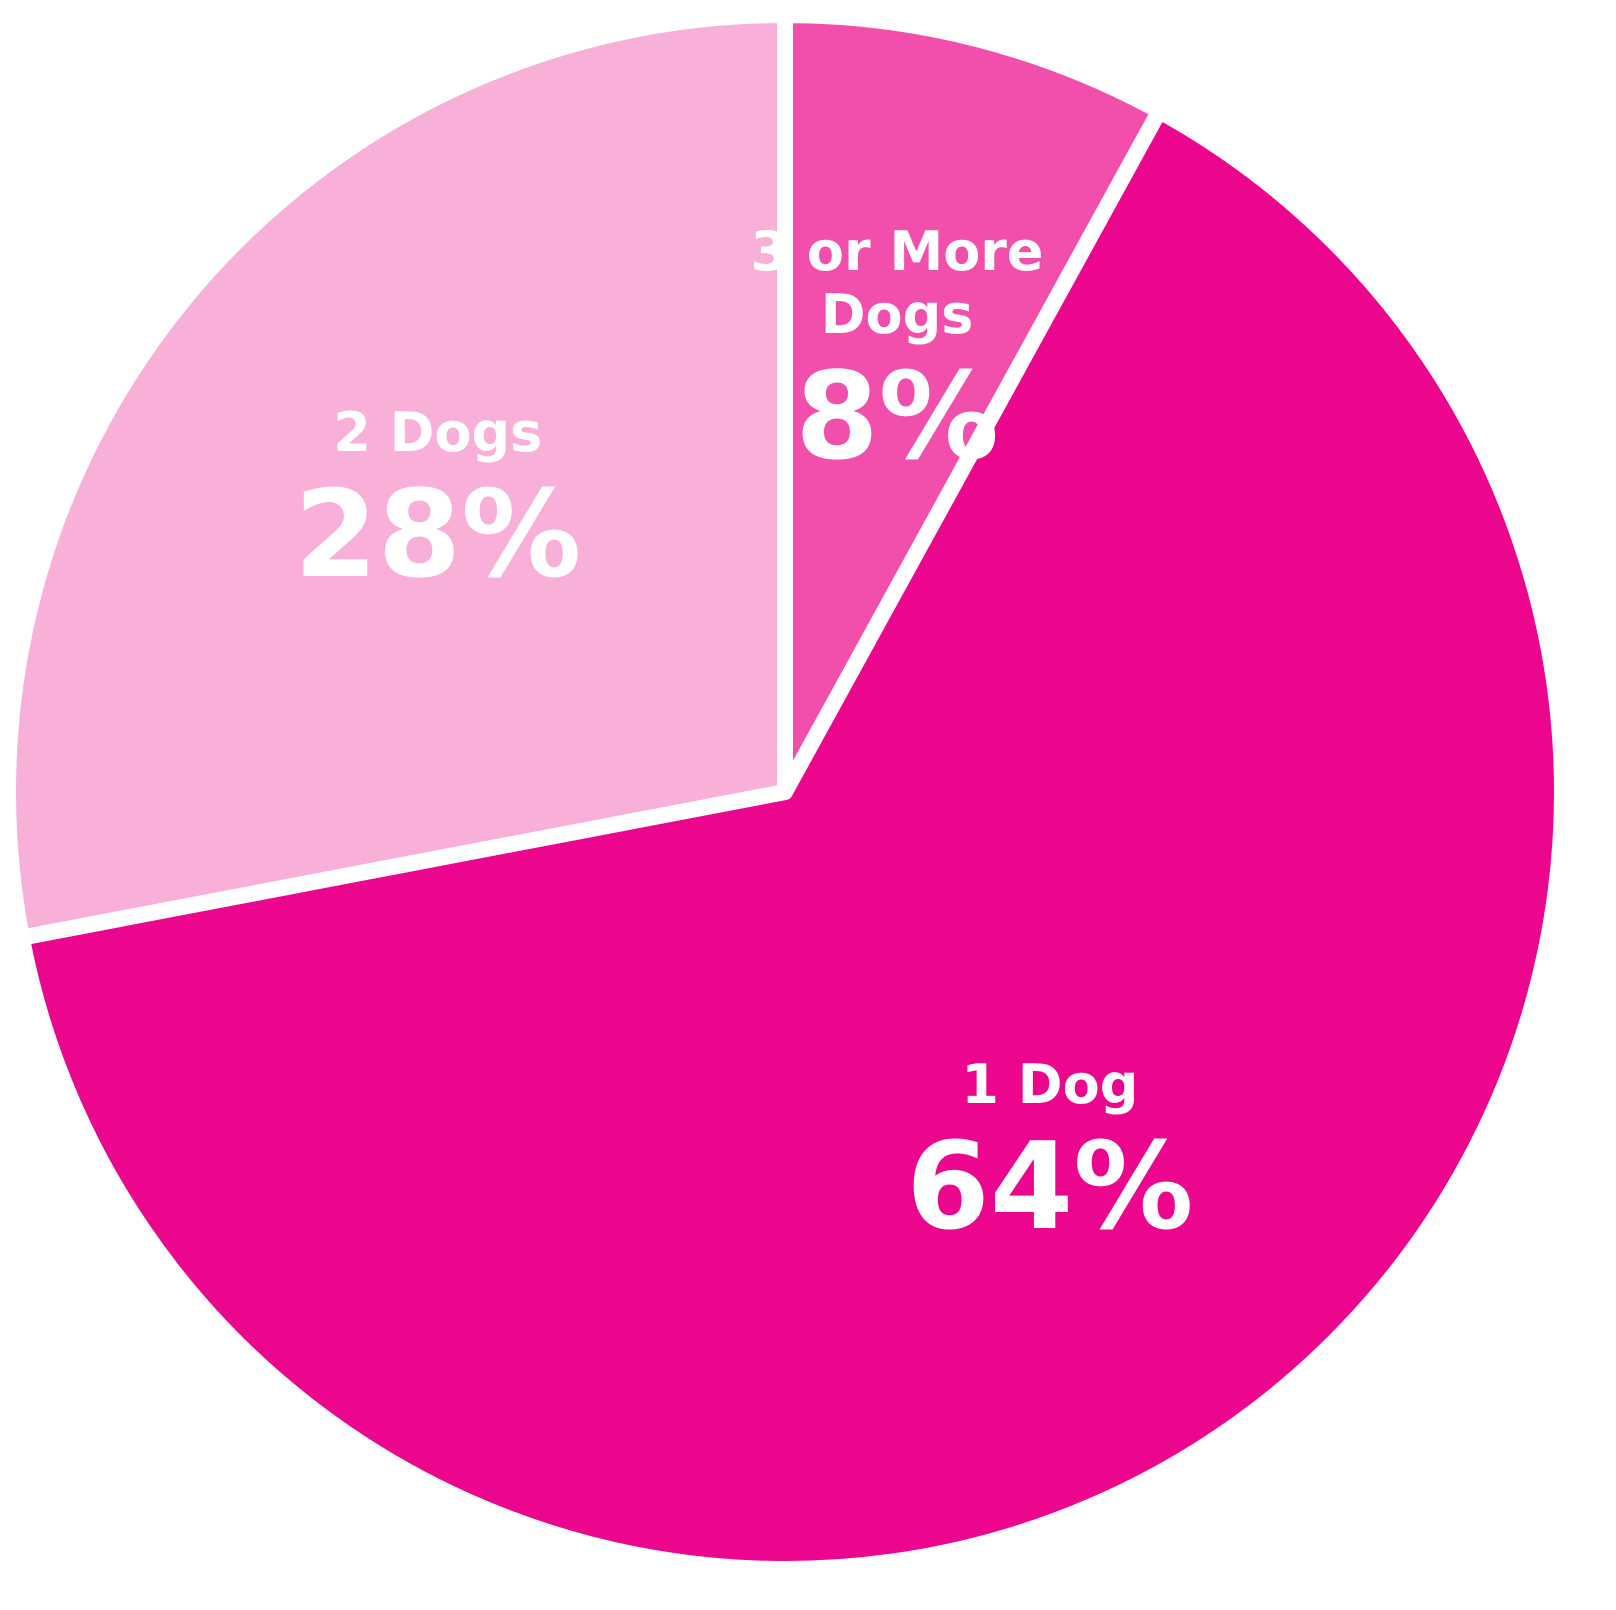 The width and height of the screenshot is (1616, 1610). Describe the element at coordinates (897, 283) in the screenshot. I see `category-label: 3 or More Dogs` at that location.